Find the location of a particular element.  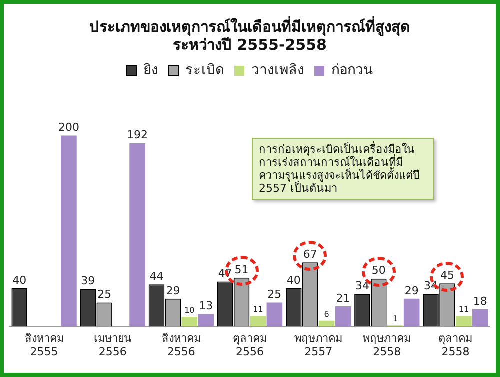

data-label: 200 is located at coordinates (69, 127).